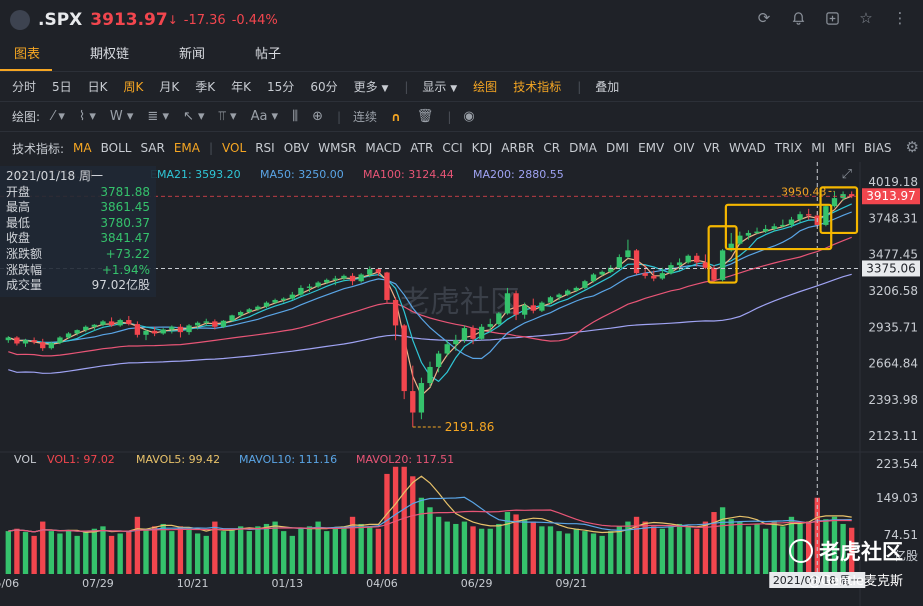 This screenshot has width=923, height=606. I want to click on ind-boll: BOLL, so click(116, 148).